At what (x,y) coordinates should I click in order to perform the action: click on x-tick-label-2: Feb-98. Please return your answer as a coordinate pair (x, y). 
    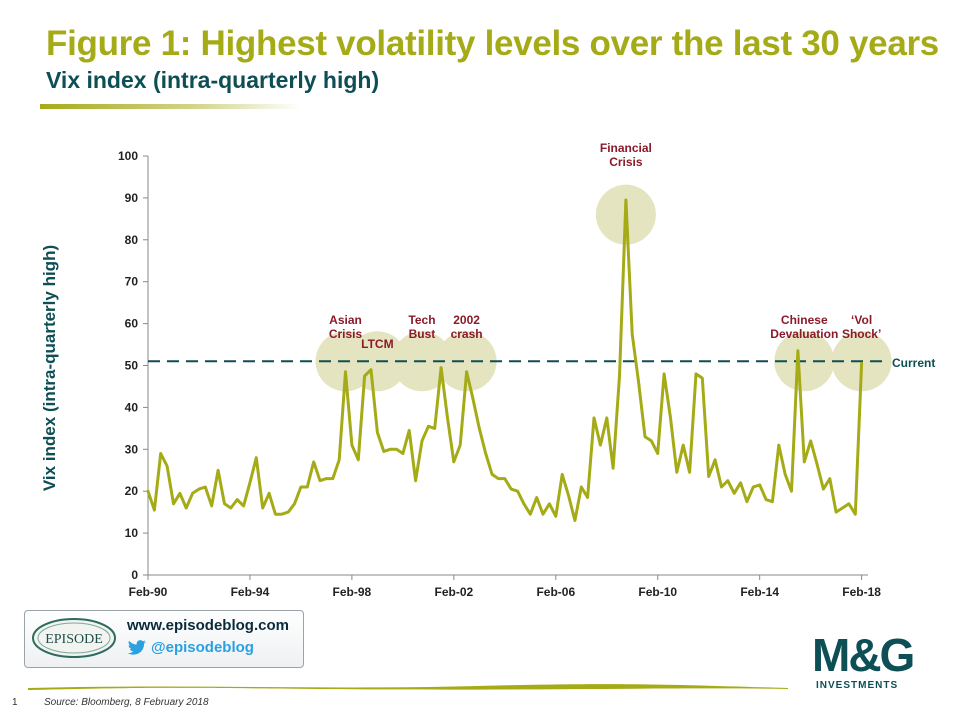
    Looking at the image, I should click on (352, 592).